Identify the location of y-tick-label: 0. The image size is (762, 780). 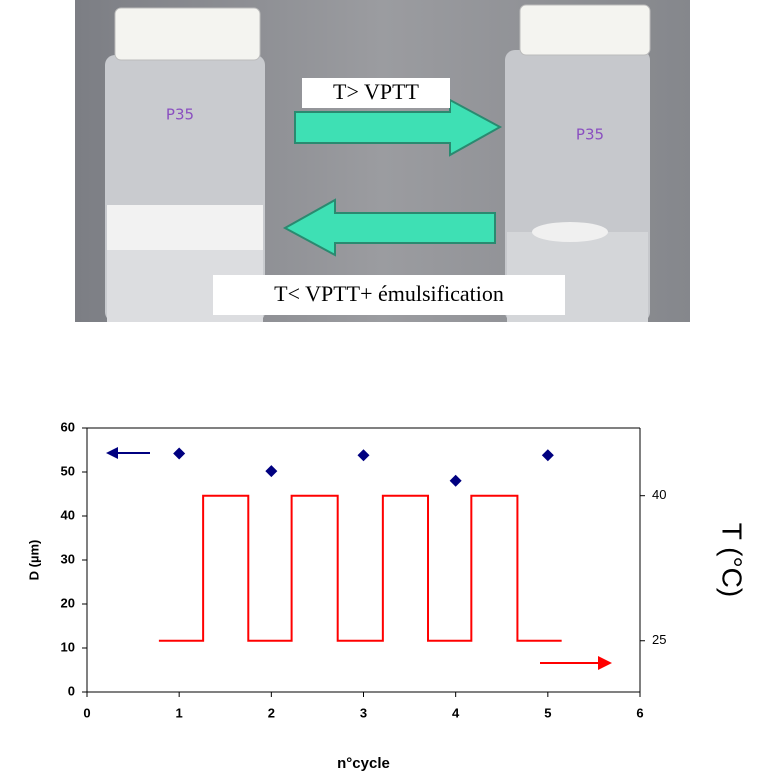
(71, 690).